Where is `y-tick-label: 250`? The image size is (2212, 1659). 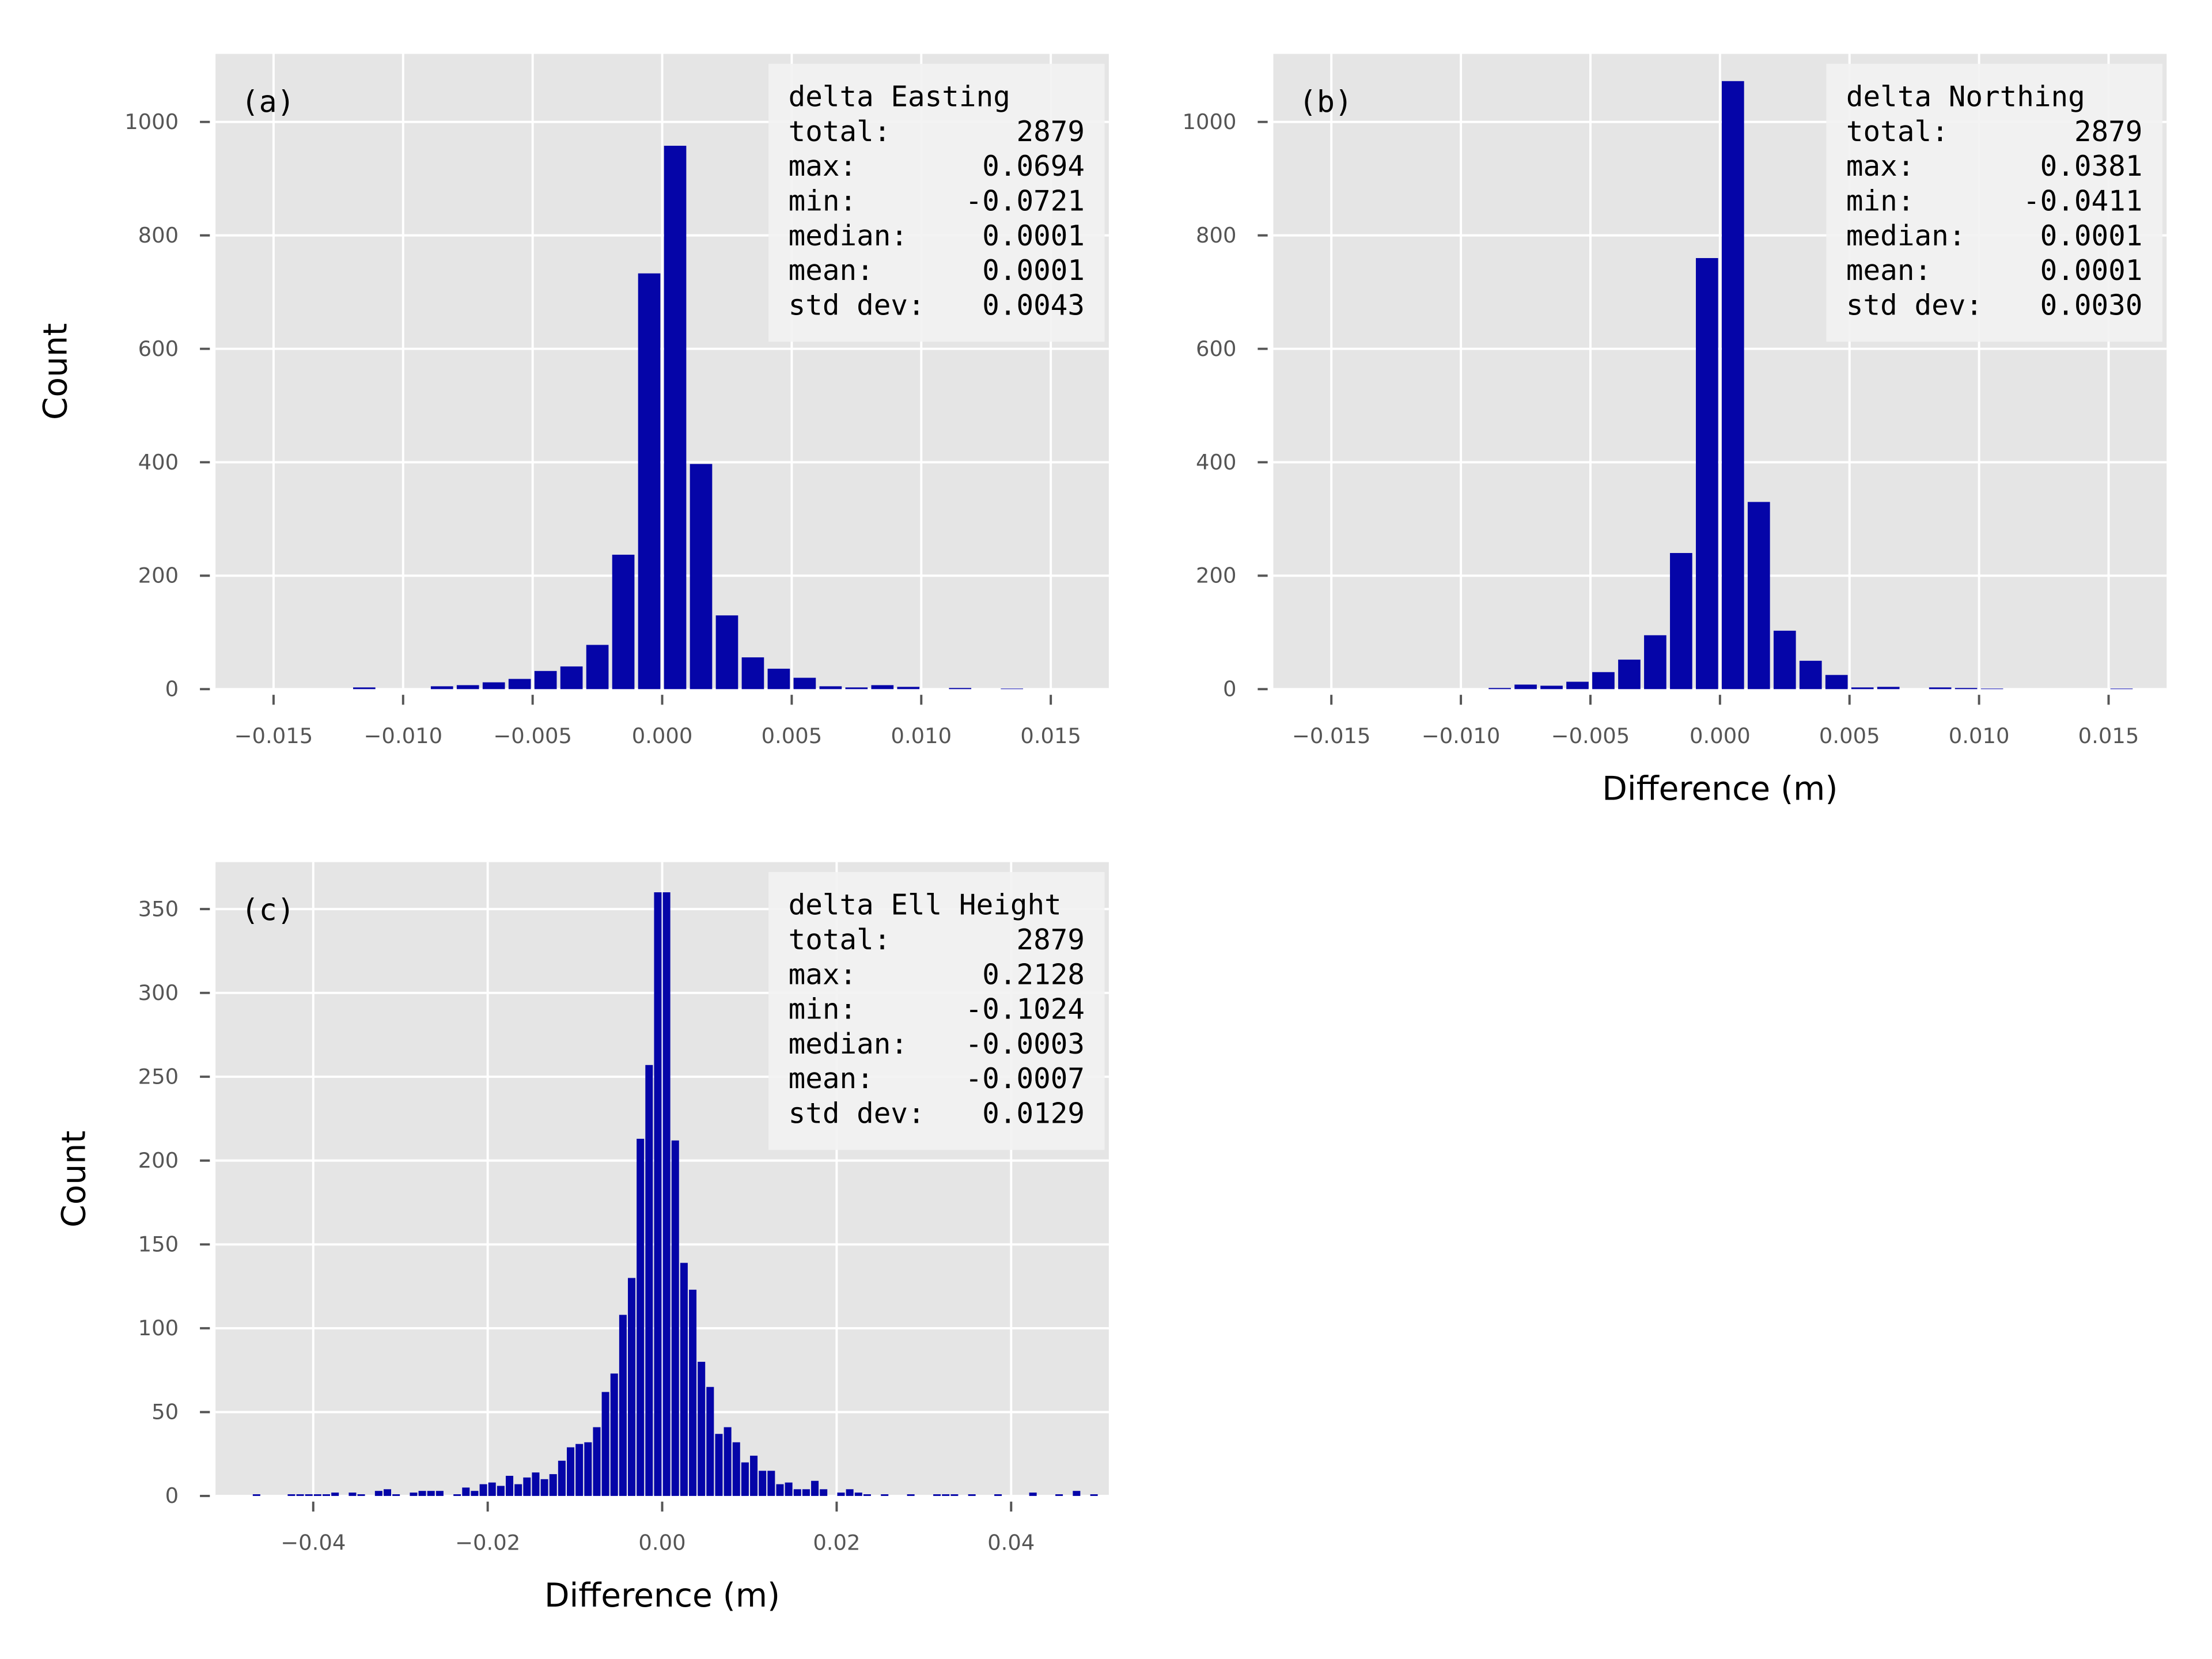 y-tick-label: 250 is located at coordinates (158, 1077).